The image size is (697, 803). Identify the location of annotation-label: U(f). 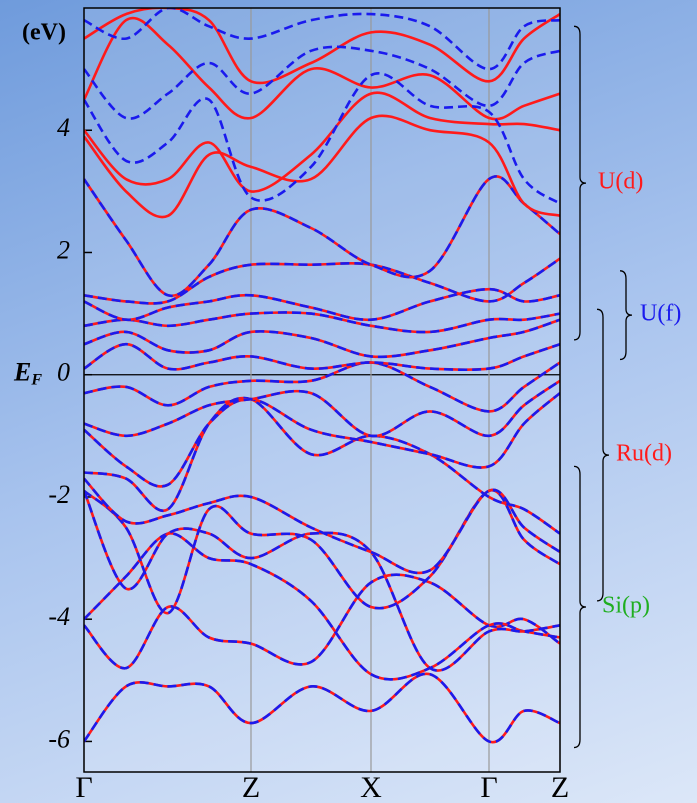
(660, 314).